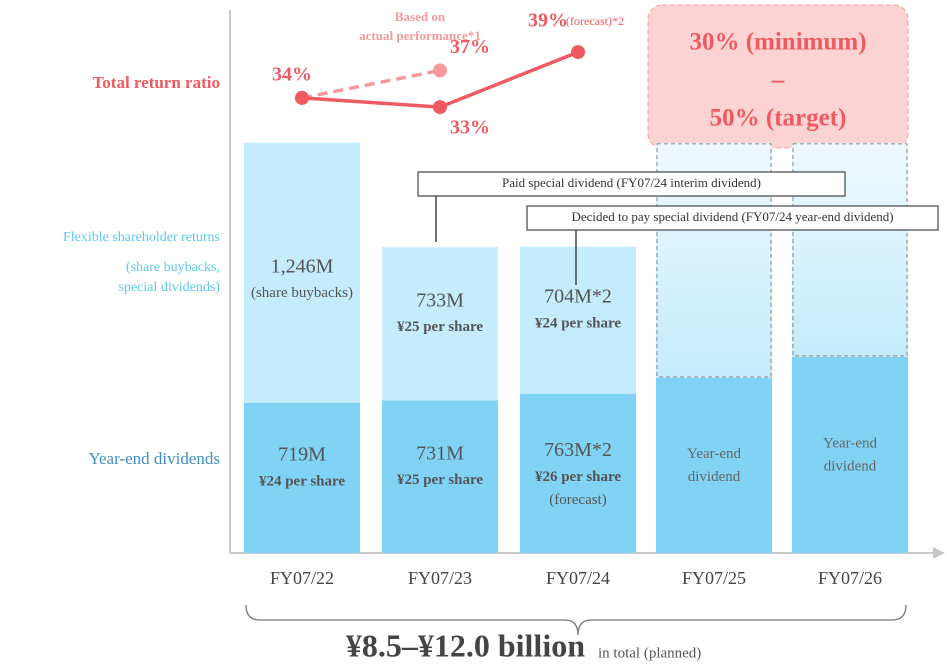 Image resolution: width=947 pixels, height=665 pixels. What do you see at coordinates (578, 450) in the screenshot?
I see `value-label: 763M*2` at bounding box center [578, 450].